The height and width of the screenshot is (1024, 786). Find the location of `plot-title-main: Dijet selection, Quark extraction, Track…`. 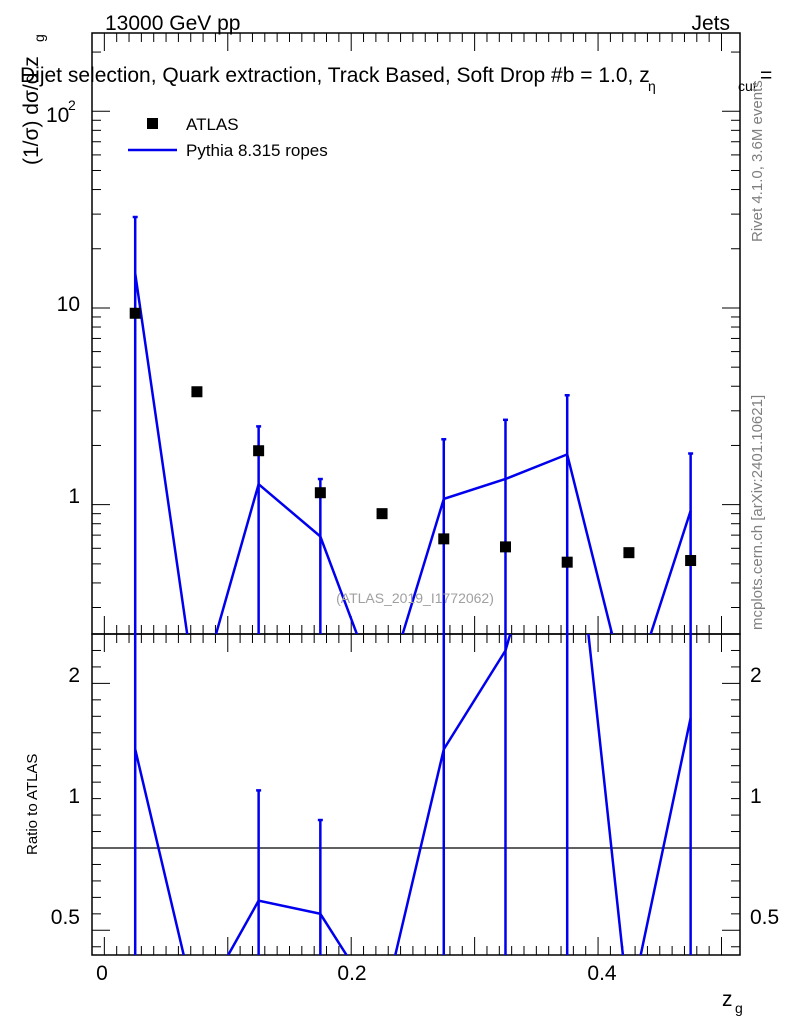

plot-title-main: Dijet selection, Quark extraction, Track… is located at coordinates (335, 75).